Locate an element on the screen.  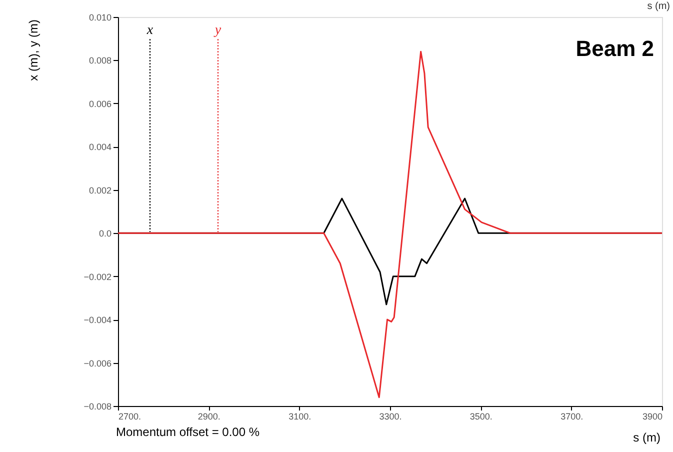
text: s (m) is located at coordinates (658, 6).